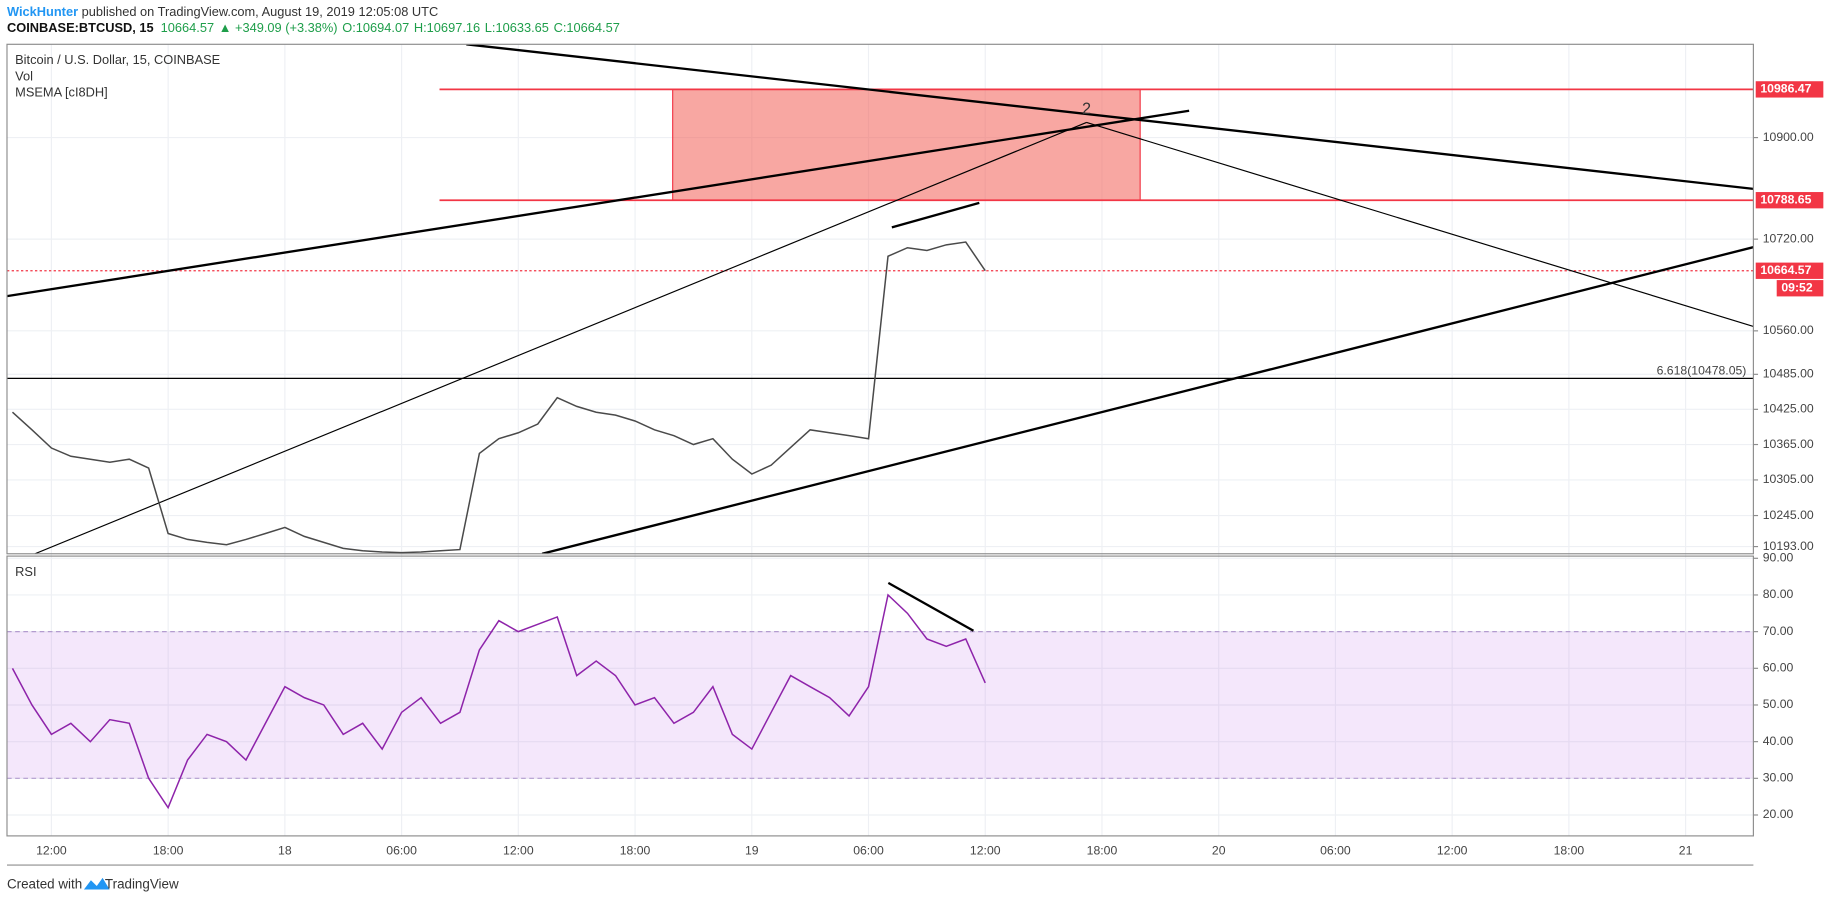 The width and height of the screenshot is (1828, 902). Describe the element at coordinates (285, 850) in the screenshot. I see `x-tick-label: 18` at that location.